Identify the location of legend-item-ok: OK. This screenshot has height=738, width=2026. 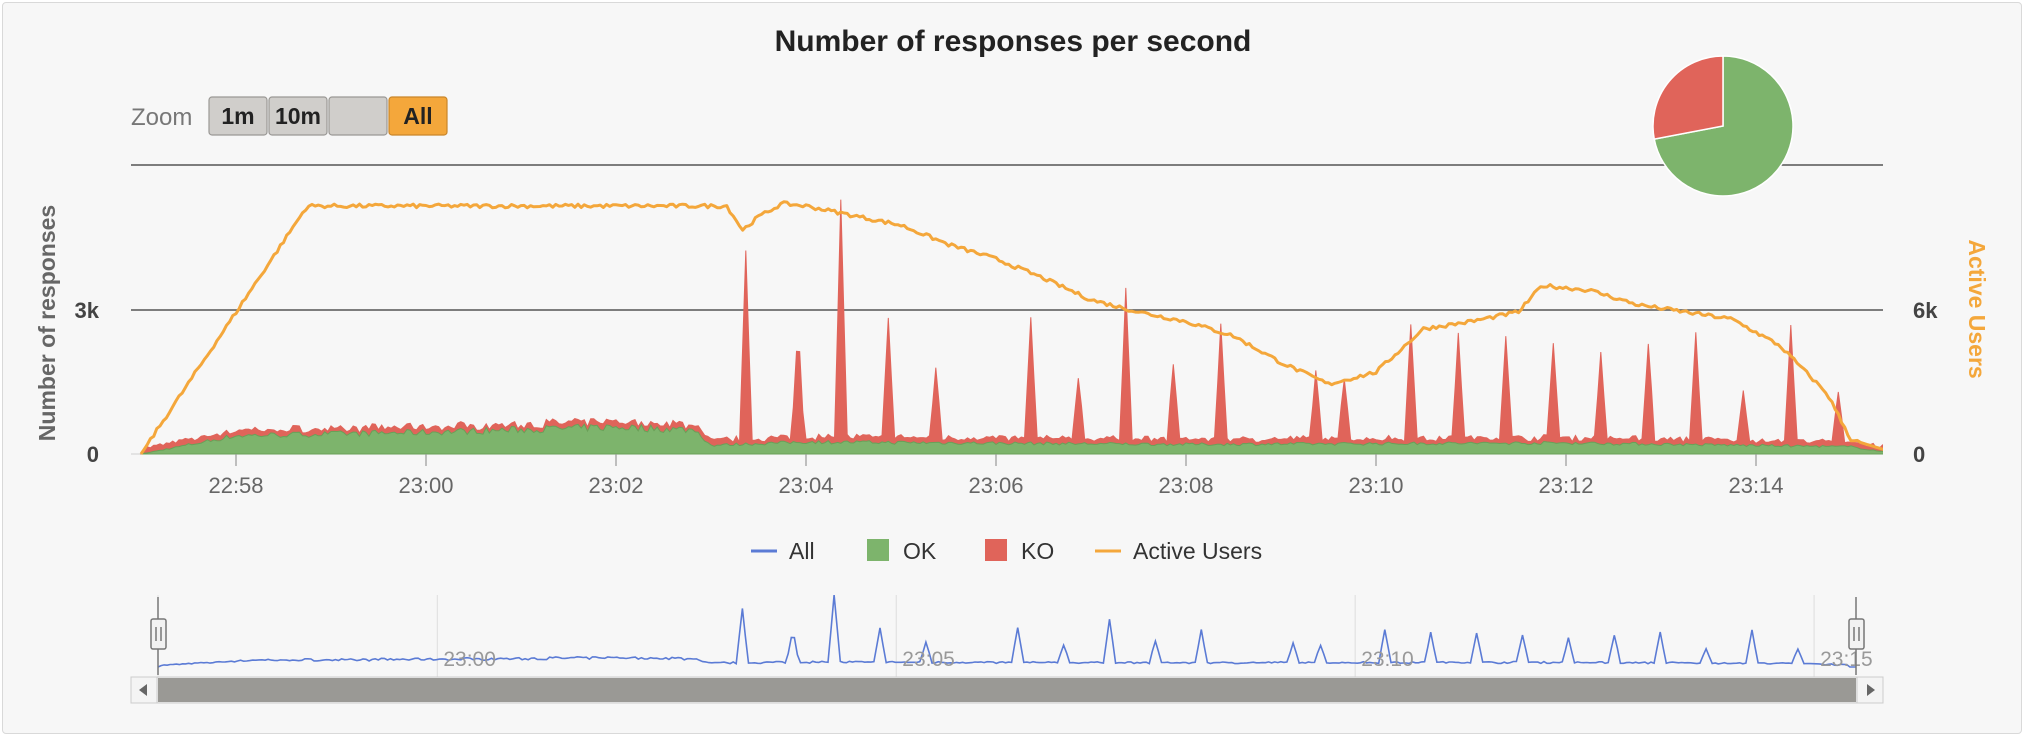
(902, 551).